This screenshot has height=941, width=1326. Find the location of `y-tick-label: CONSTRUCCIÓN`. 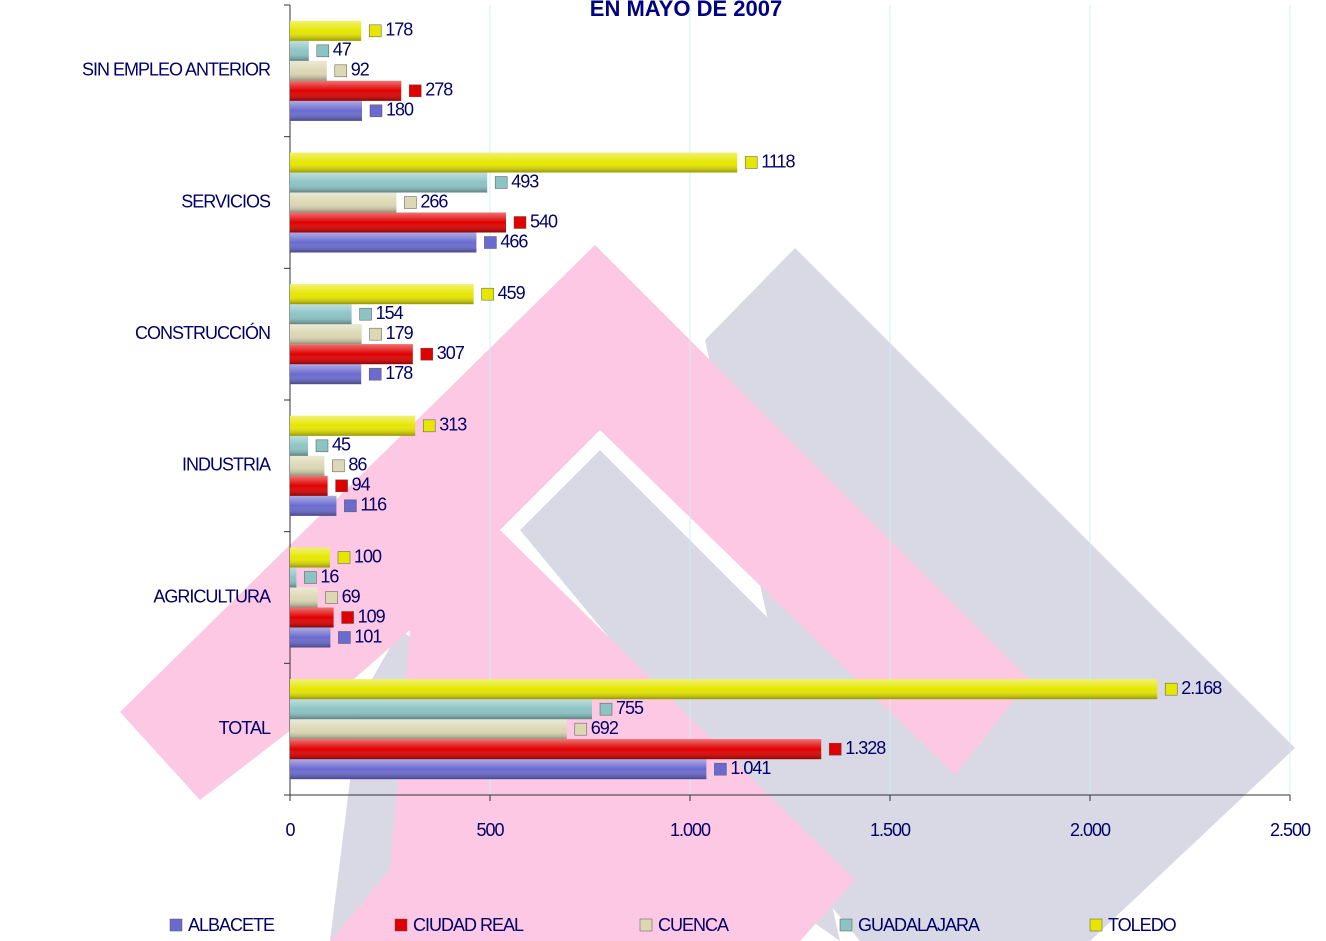

y-tick-label: CONSTRUCCIÓN is located at coordinates (202, 332).